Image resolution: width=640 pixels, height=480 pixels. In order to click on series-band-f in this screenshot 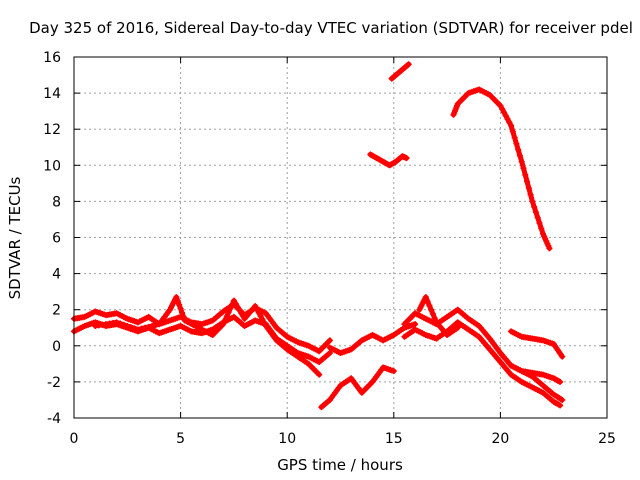, I will do `click(482, 364)`.